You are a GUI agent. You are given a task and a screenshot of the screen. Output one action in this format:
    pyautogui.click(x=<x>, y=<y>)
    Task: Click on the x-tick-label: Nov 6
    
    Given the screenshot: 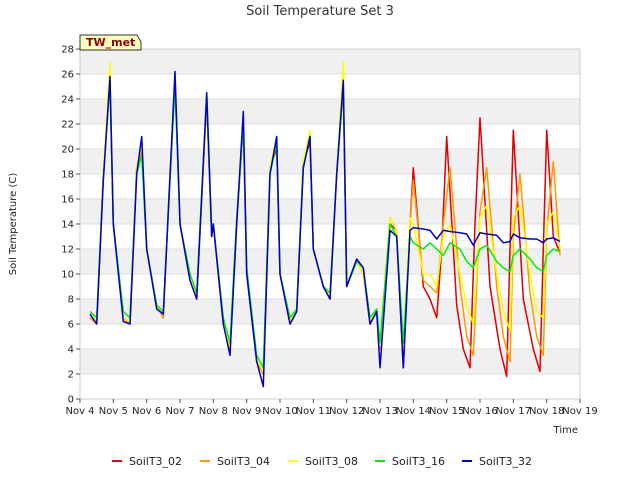 What is the action you would take?
    pyautogui.click(x=146, y=411)
    